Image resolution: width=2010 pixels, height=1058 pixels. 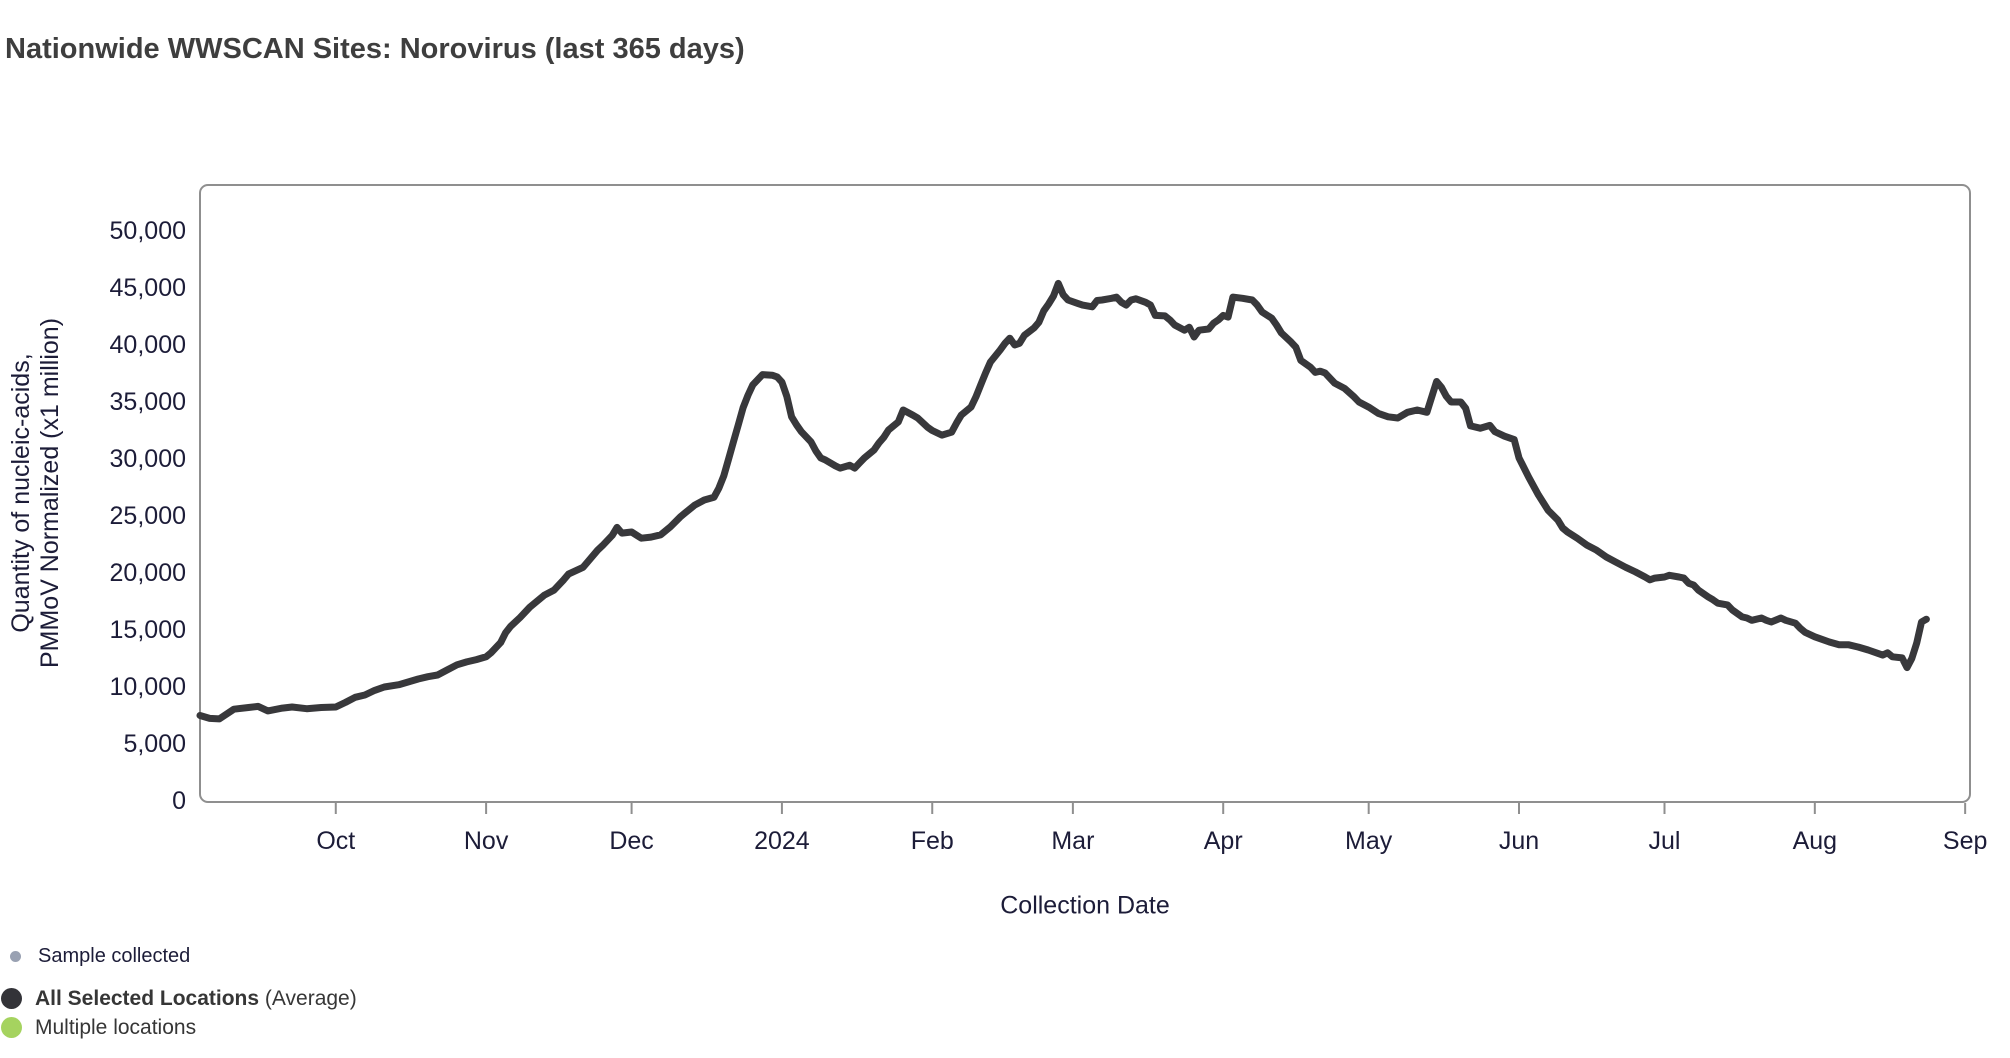 I want to click on x-tick-label-aug: Aug, so click(x=1815, y=841).